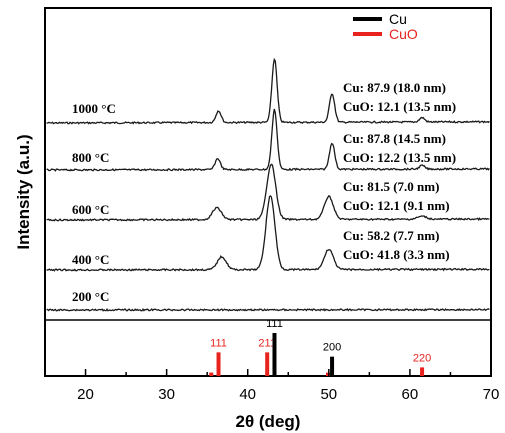  Describe the element at coordinates (247, 394) in the screenshot. I see `x-tick-label-40: 40` at that location.